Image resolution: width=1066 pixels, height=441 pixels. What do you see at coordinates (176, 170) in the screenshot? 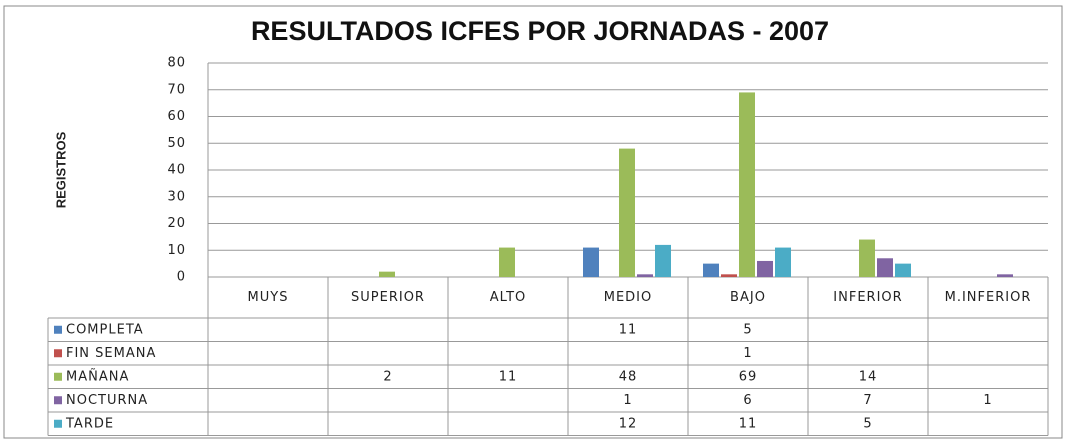
I see `y-tick-label: 40` at bounding box center [176, 170].